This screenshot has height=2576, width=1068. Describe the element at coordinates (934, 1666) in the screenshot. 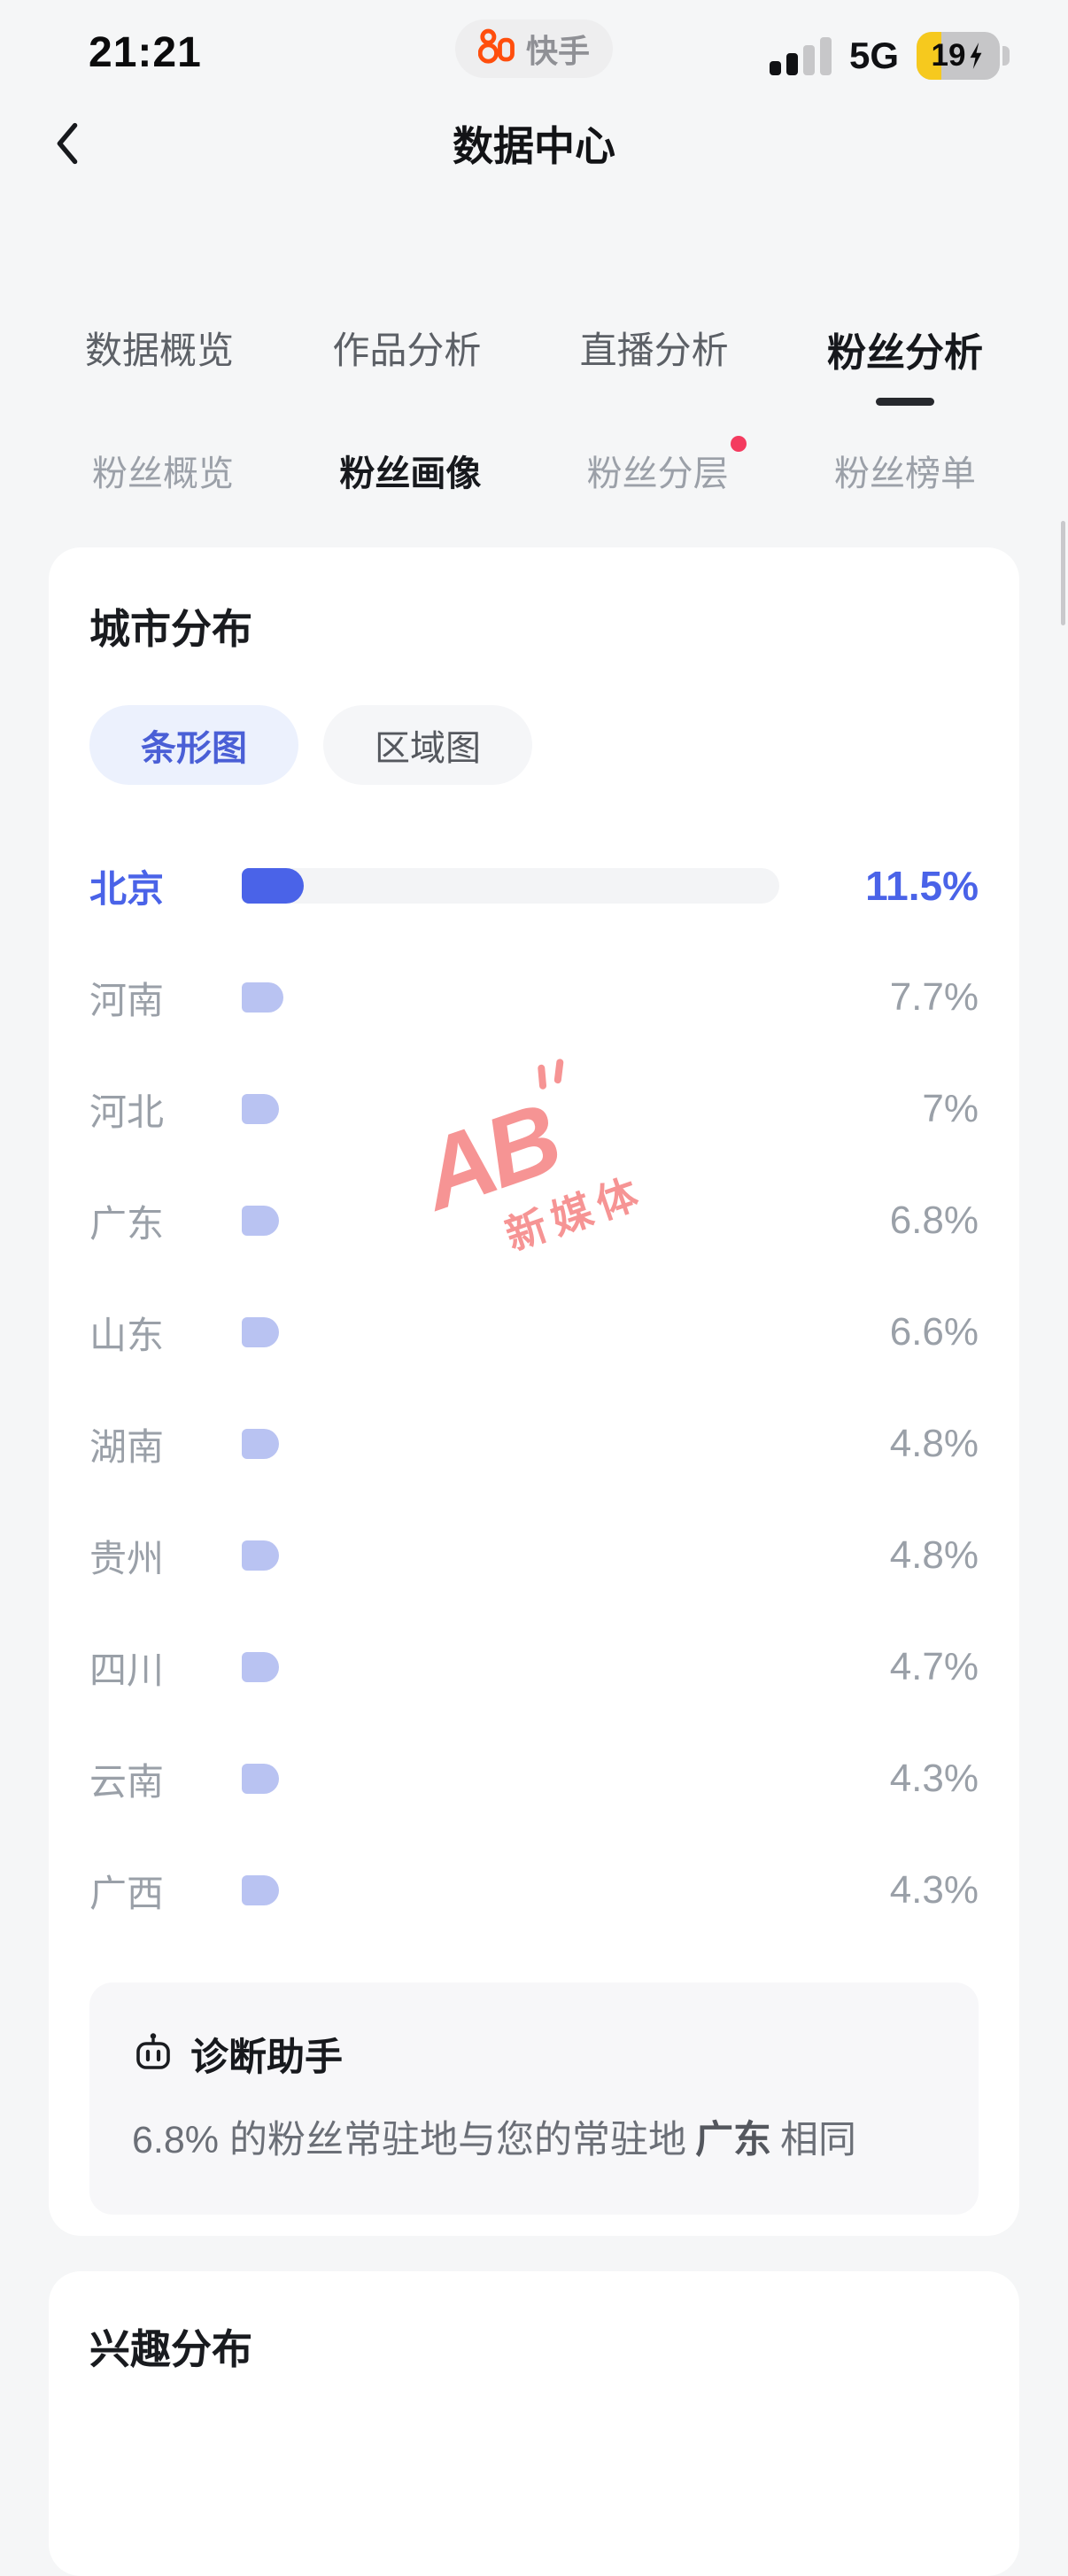

I see `percent-value: 4.7%` at that location.